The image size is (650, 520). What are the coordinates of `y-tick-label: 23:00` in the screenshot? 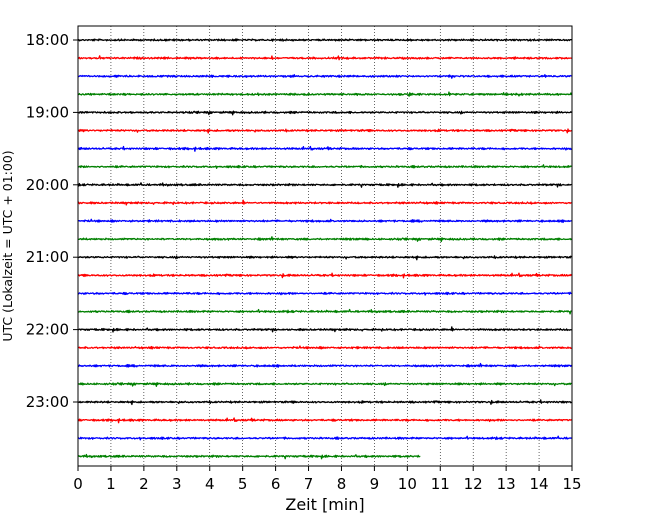 It's located at (47, 402).